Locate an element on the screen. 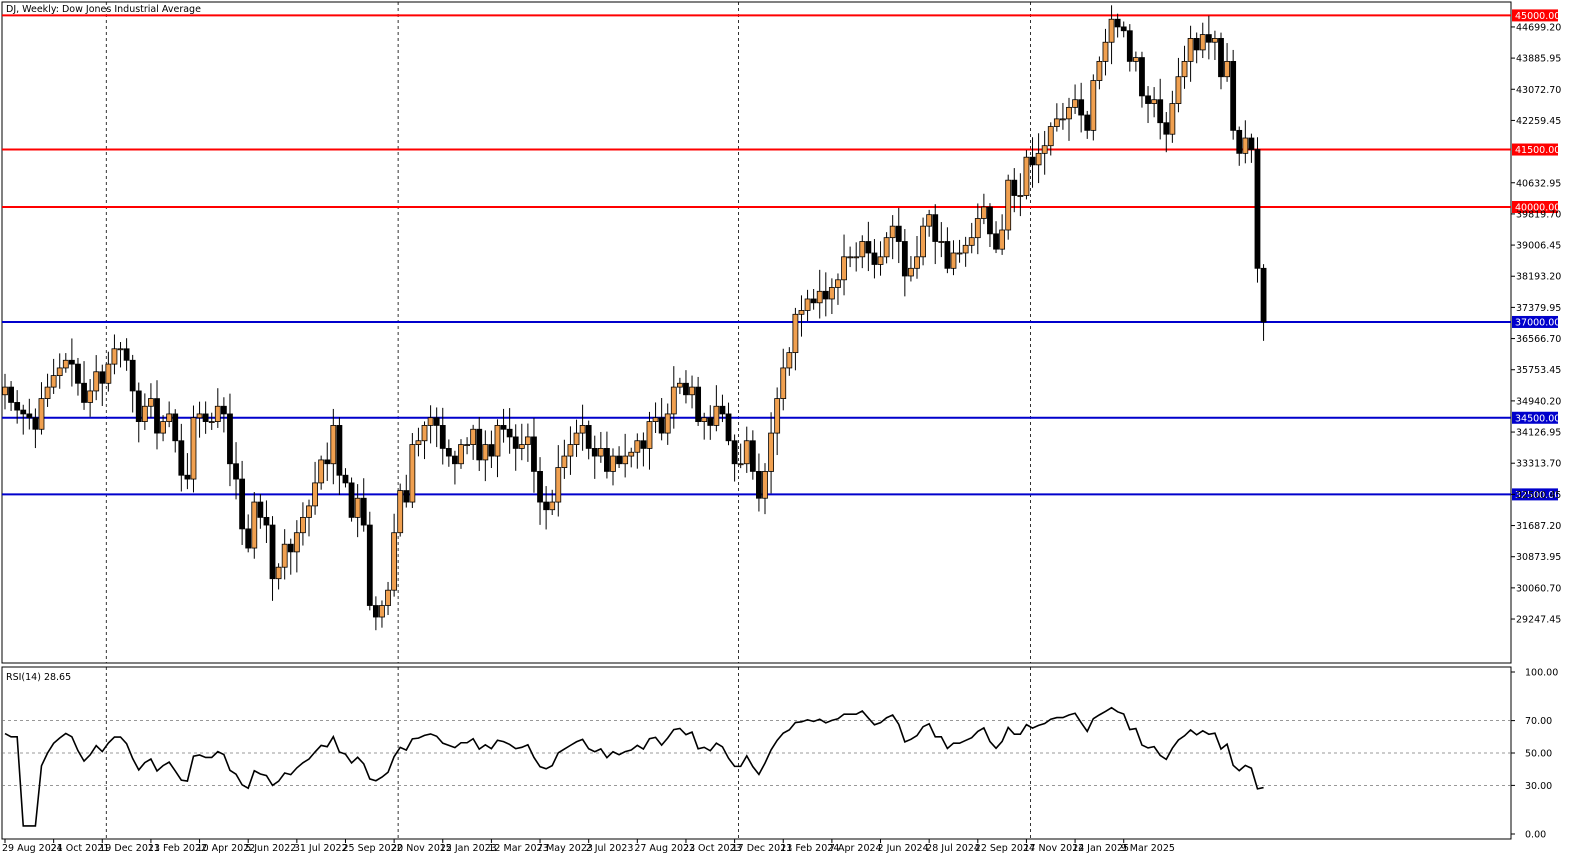  x-tick-label: 12 Jan 2025 is located at coordinates (1100, 848).